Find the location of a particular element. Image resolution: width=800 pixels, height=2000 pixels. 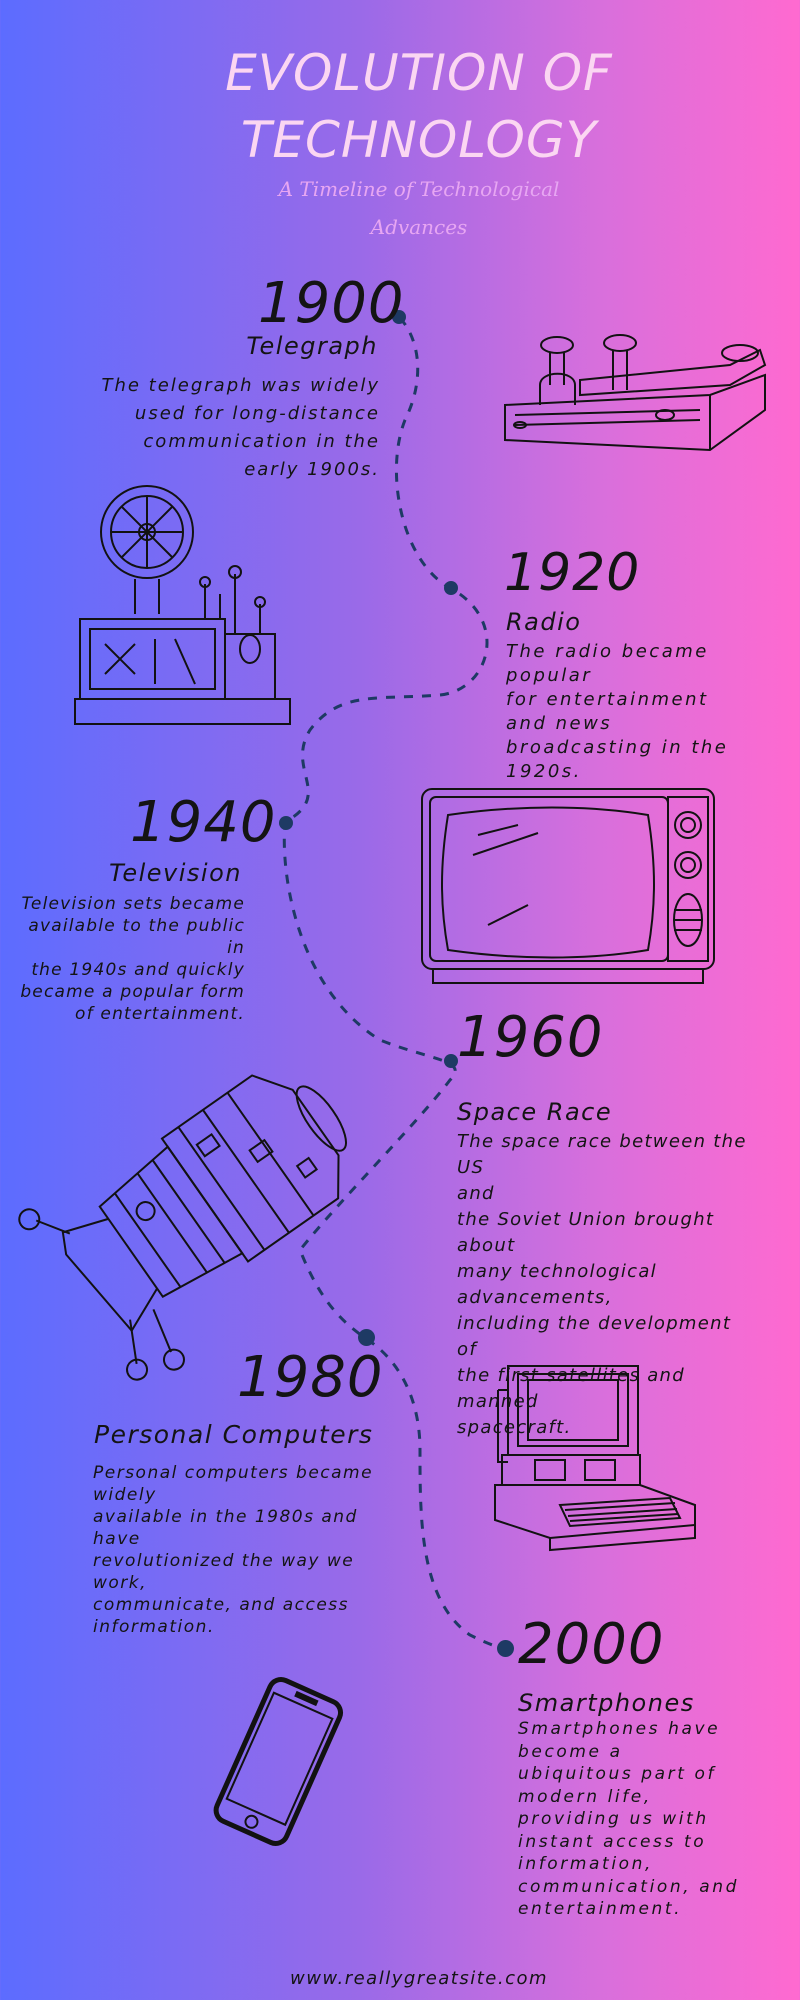

television-icon is located at coordinates (568, 886).